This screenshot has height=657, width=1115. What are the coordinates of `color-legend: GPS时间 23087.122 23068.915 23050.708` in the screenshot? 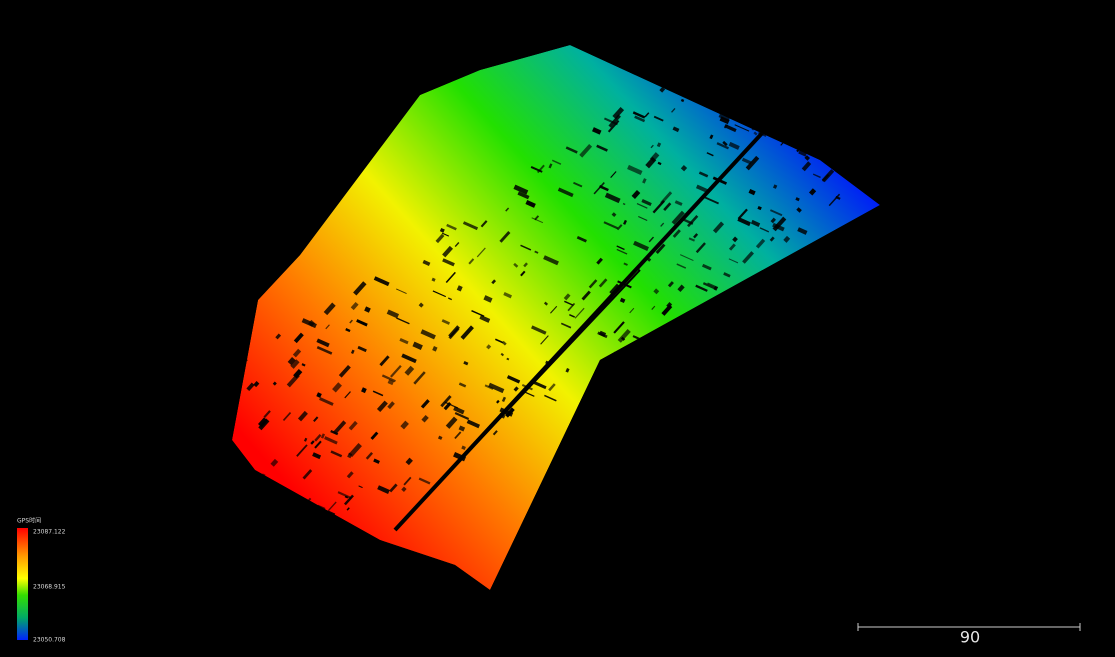 It's located at (41, 580).